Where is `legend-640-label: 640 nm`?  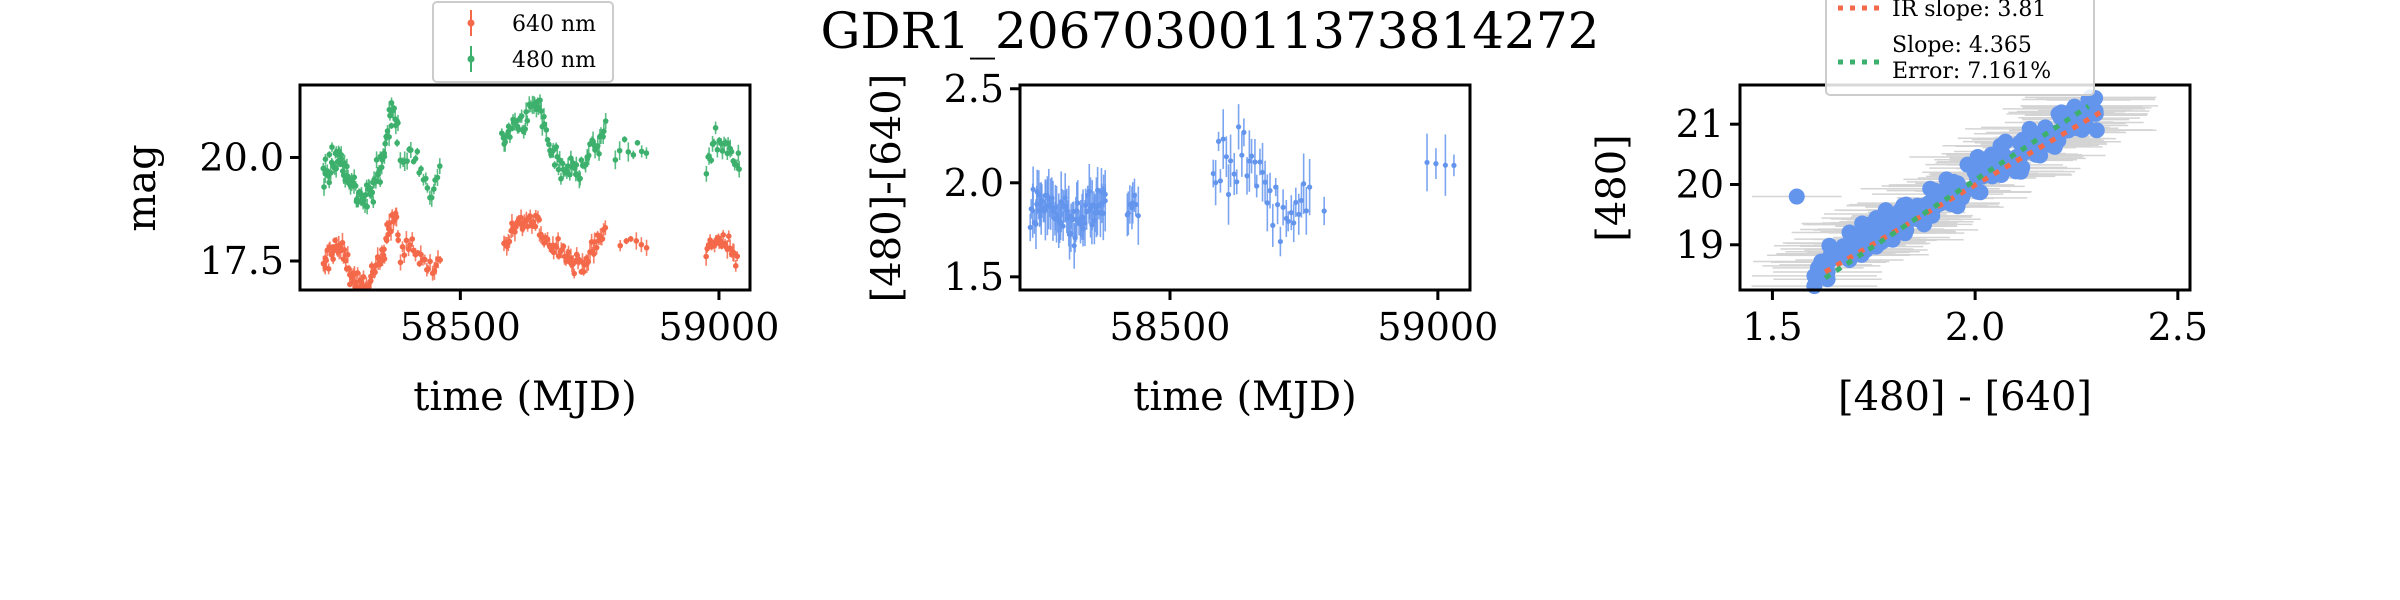
legend-640-label: 640 nm is located at coordinates (554, 24).